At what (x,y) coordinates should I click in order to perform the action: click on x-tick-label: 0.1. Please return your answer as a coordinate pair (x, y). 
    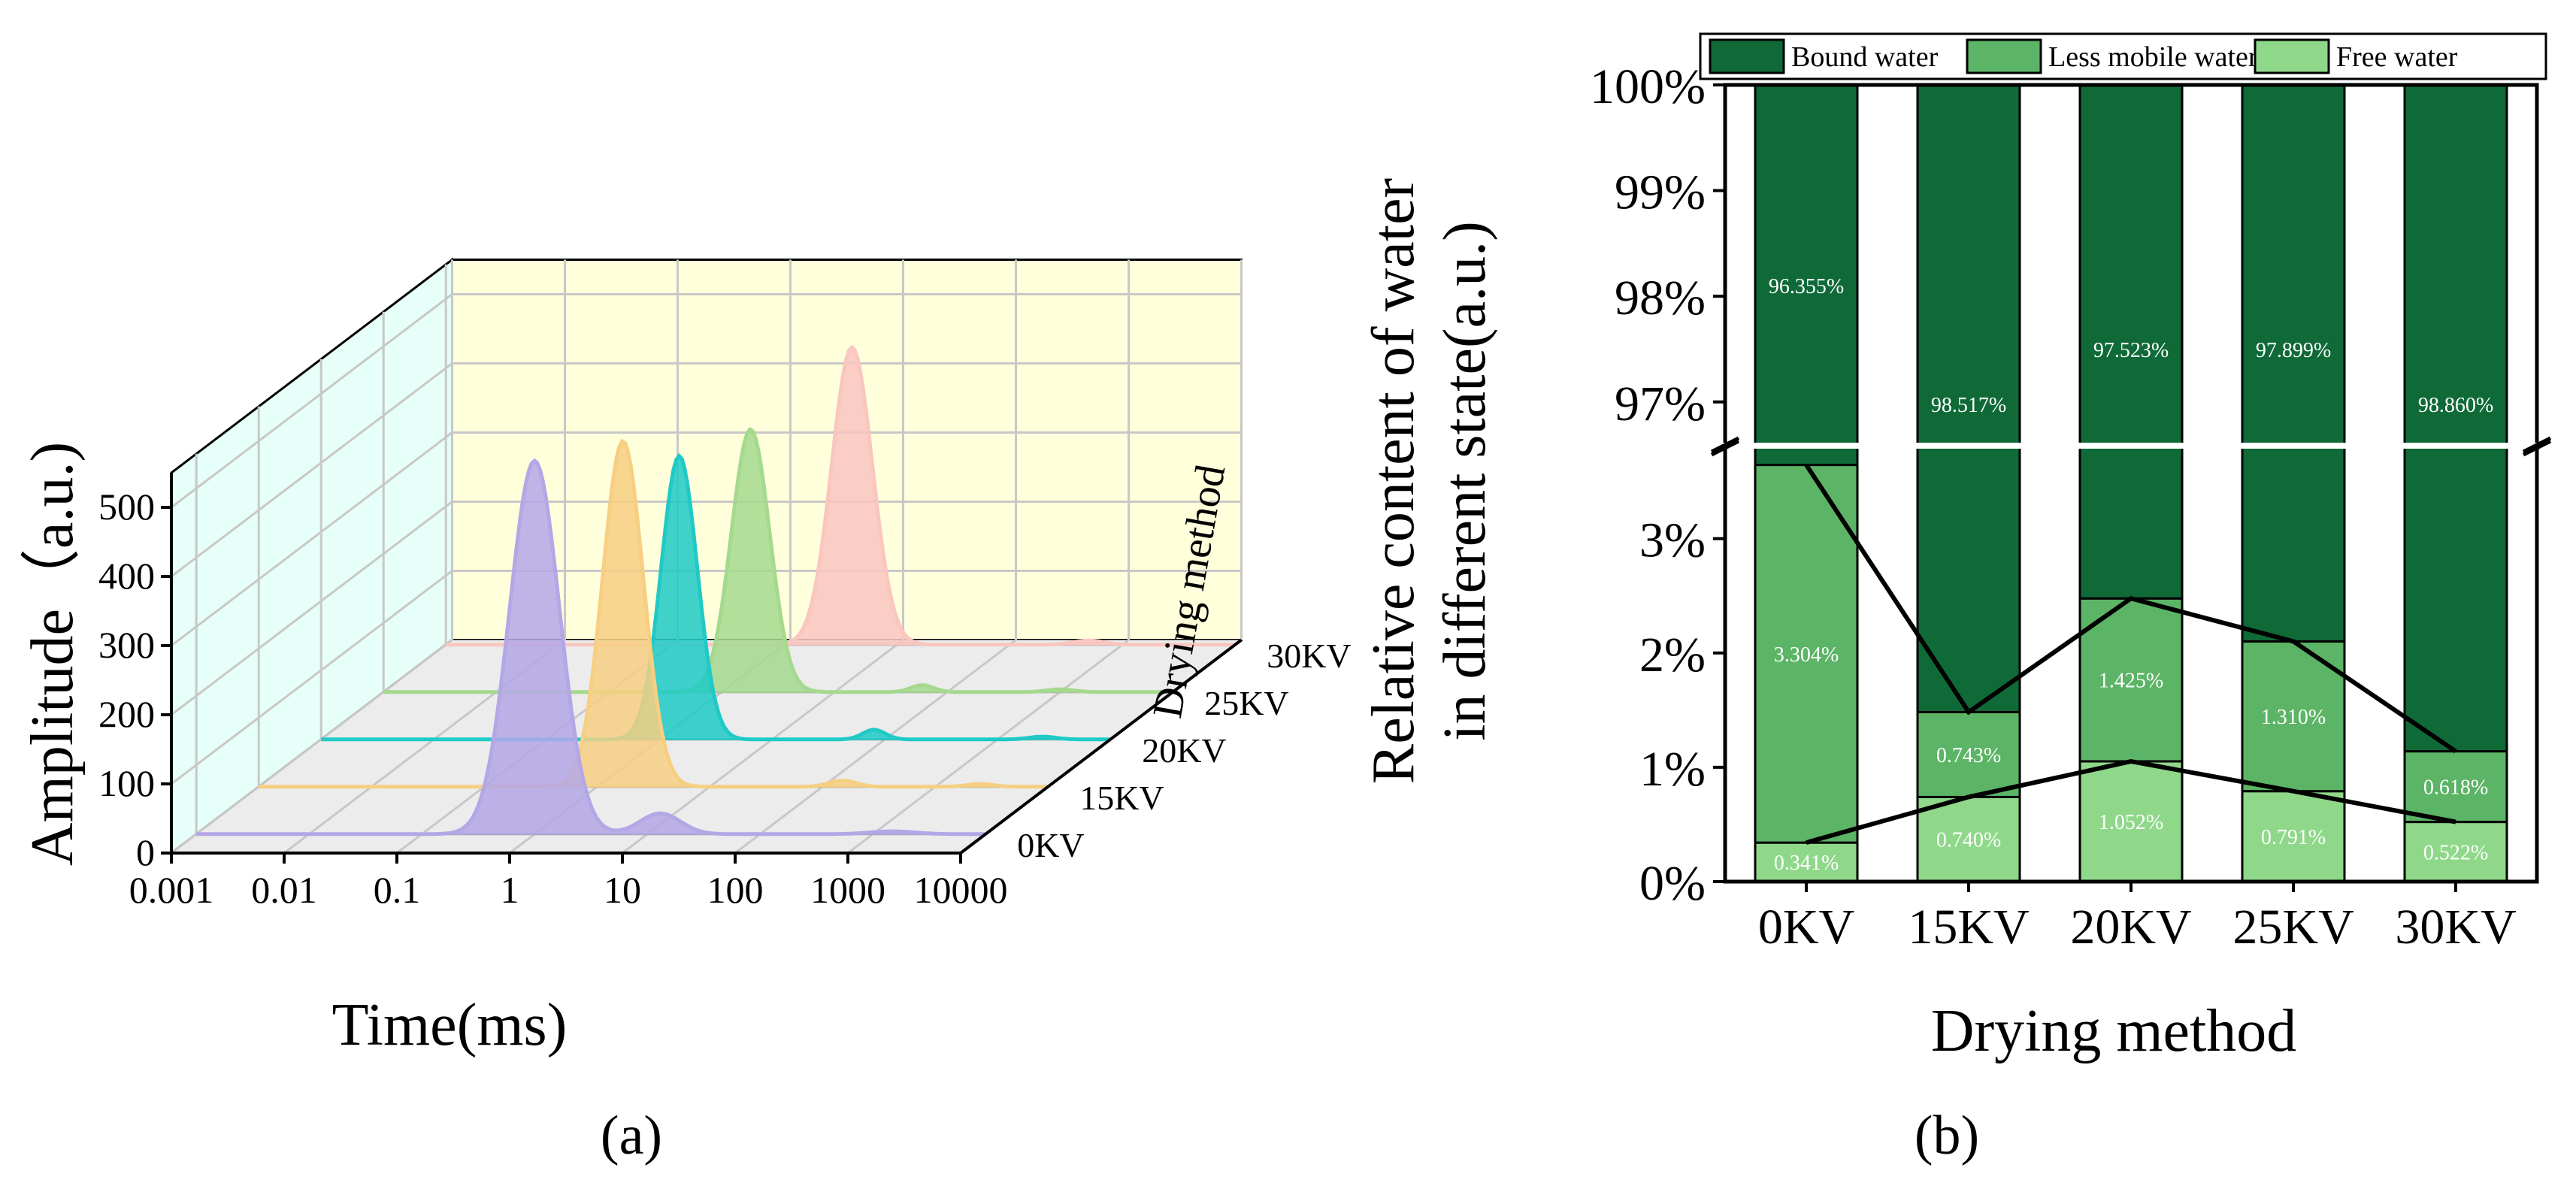
    Looking at the image, I should click on (397, 890).